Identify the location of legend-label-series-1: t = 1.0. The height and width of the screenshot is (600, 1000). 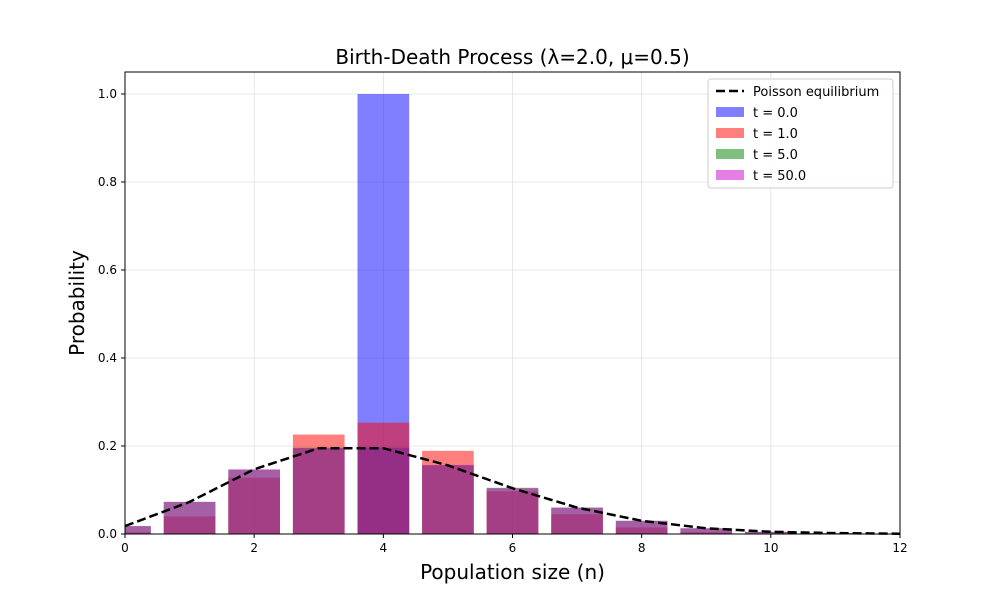
(775, 134).